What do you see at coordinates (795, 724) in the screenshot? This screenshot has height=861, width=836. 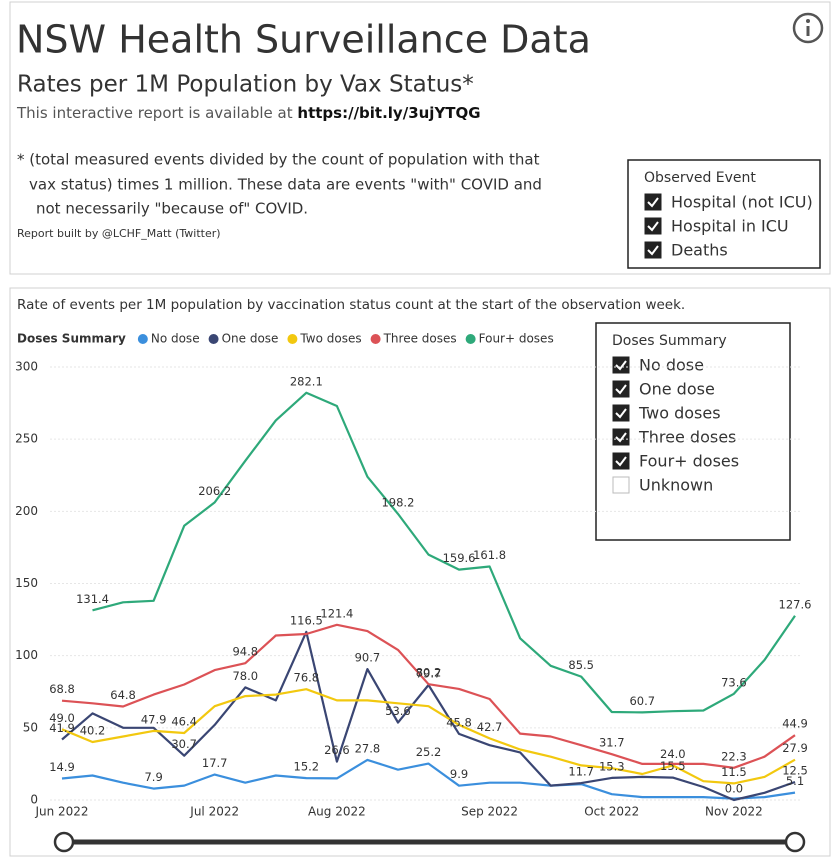 I see `data-label: 44.9` at bounding box center [795, 724].